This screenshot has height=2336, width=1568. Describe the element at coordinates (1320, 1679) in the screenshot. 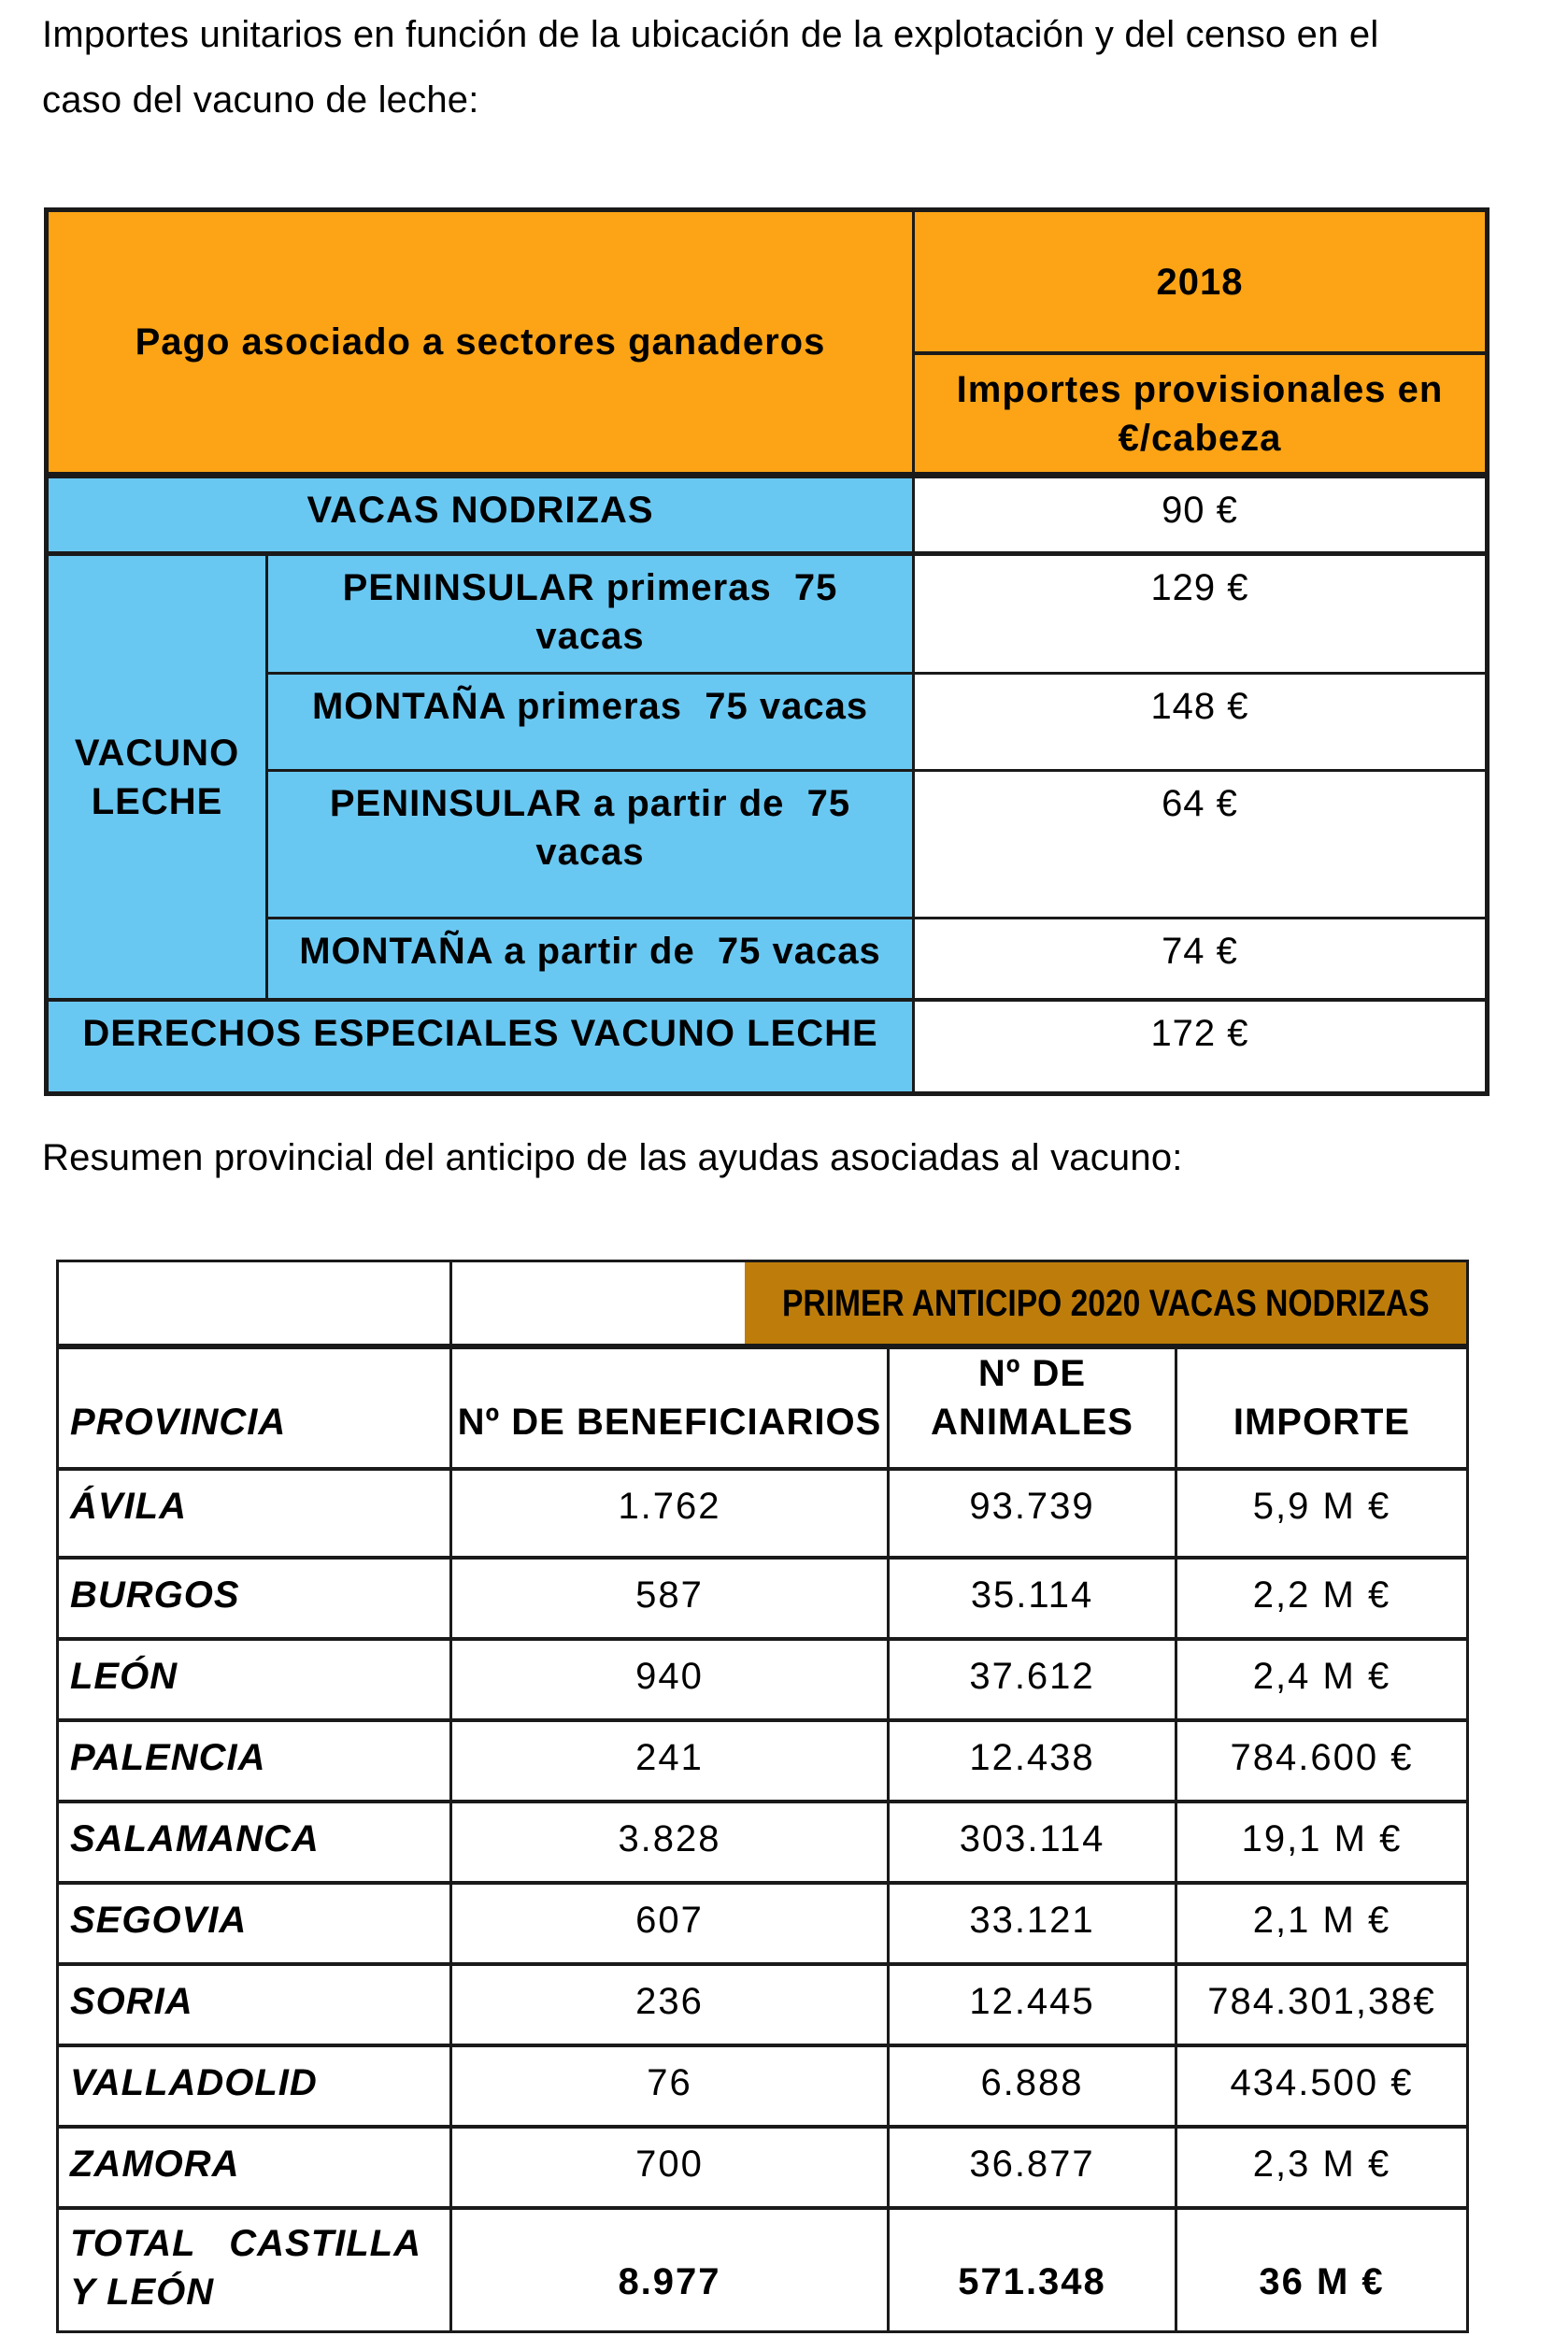

I see `importe-cell: 2,4 M €` at that location.